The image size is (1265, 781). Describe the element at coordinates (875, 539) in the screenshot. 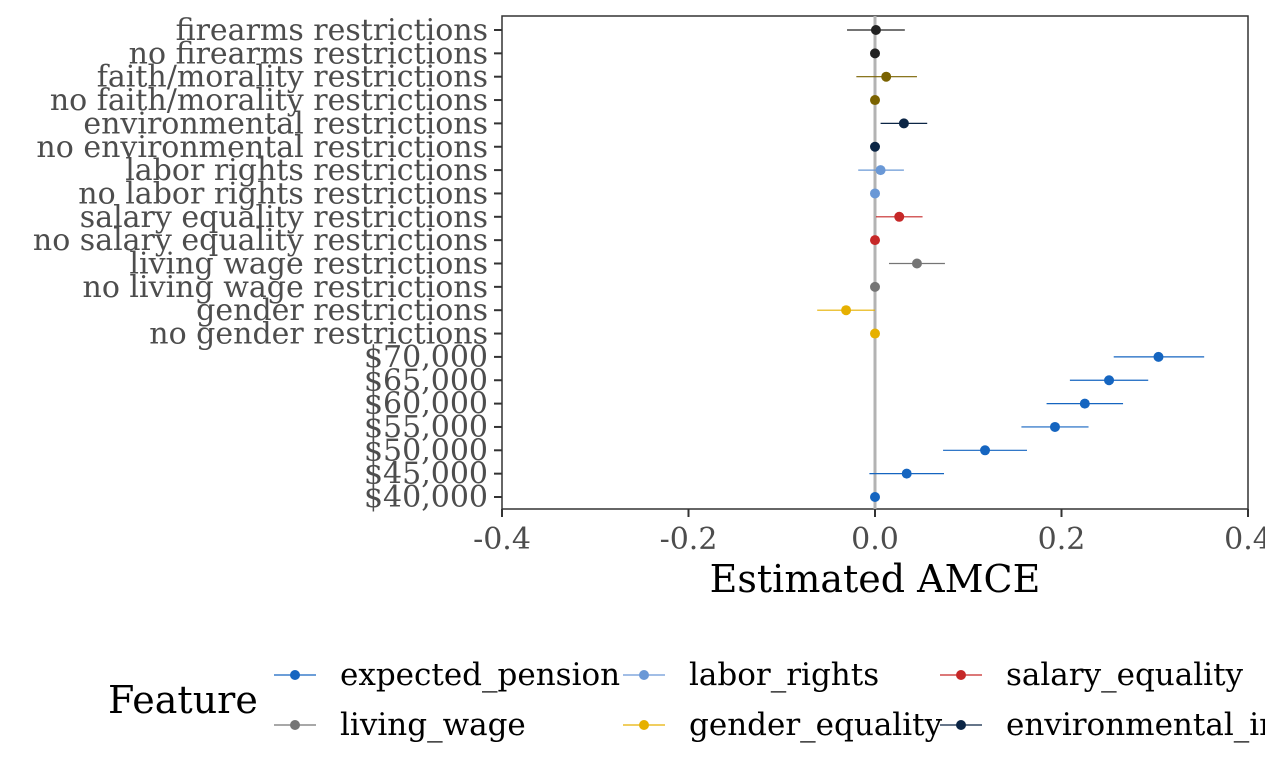

I see `x-tick-label: 0.0` at that location.